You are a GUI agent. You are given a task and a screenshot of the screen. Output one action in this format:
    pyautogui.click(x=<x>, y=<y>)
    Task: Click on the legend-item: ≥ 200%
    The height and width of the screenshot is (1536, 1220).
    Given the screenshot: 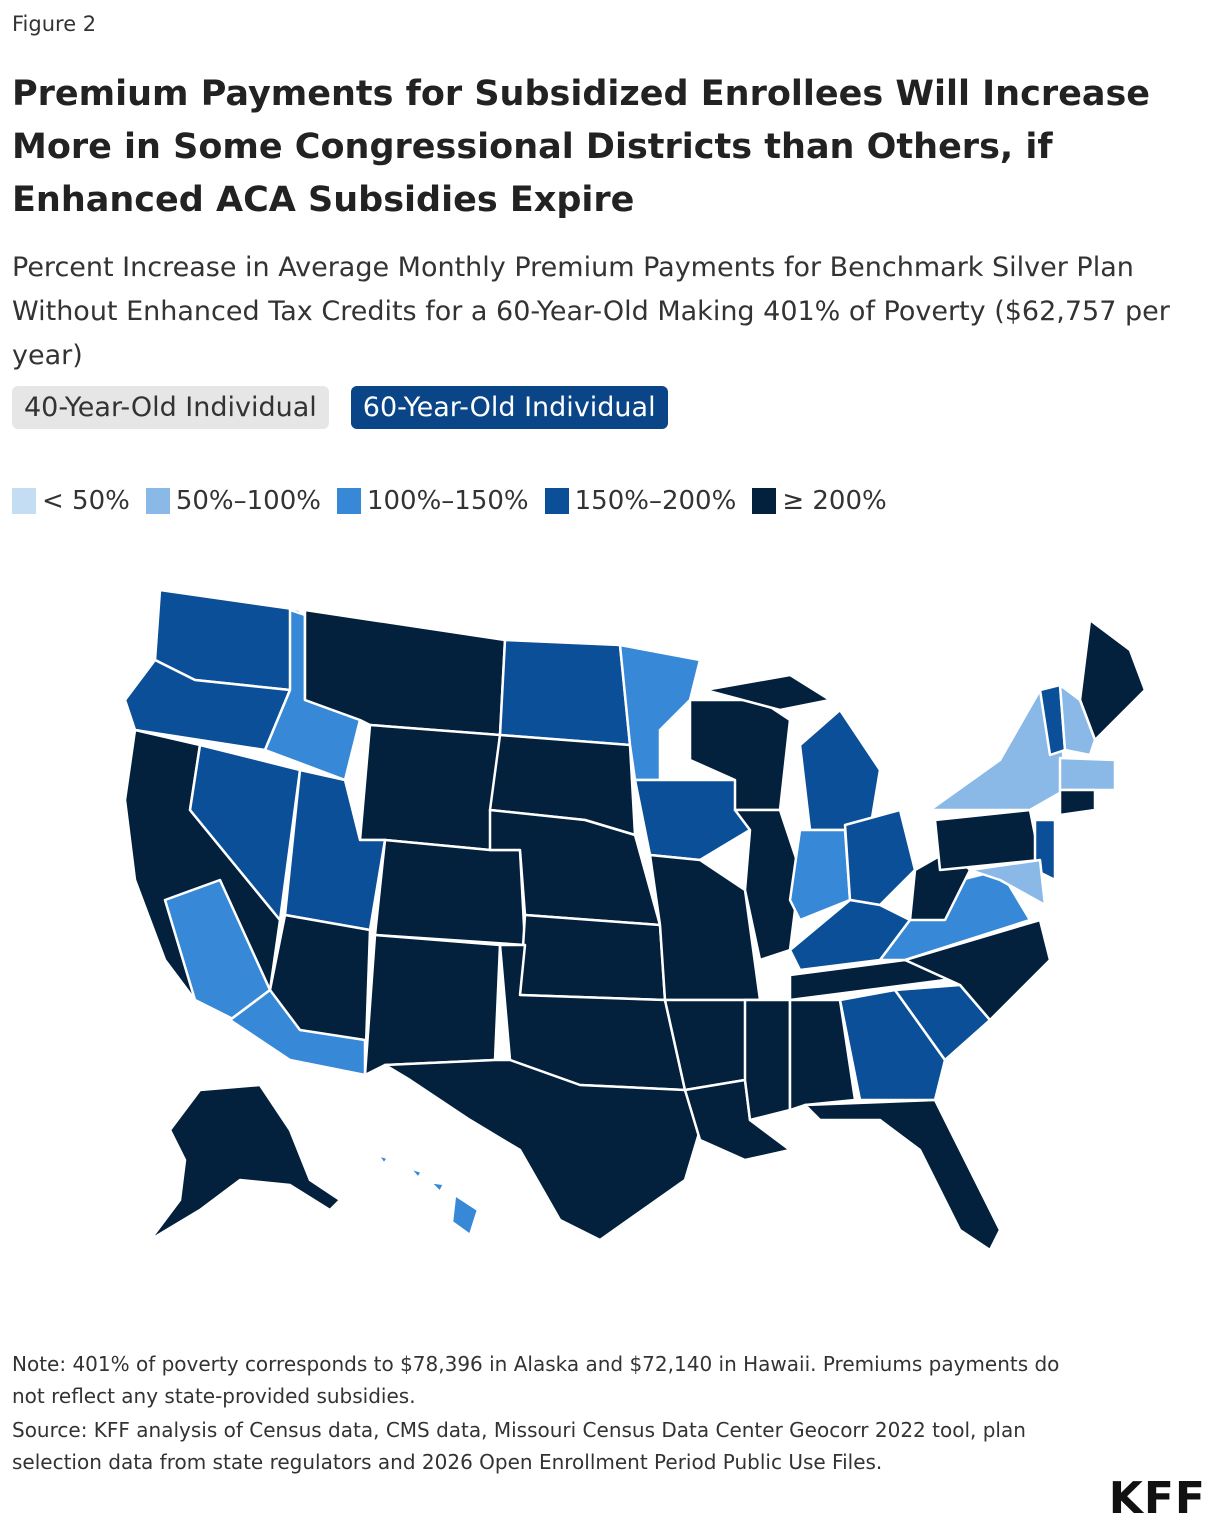 What is the action you would take?
    pyautogui.click(x=819, y=501)
    